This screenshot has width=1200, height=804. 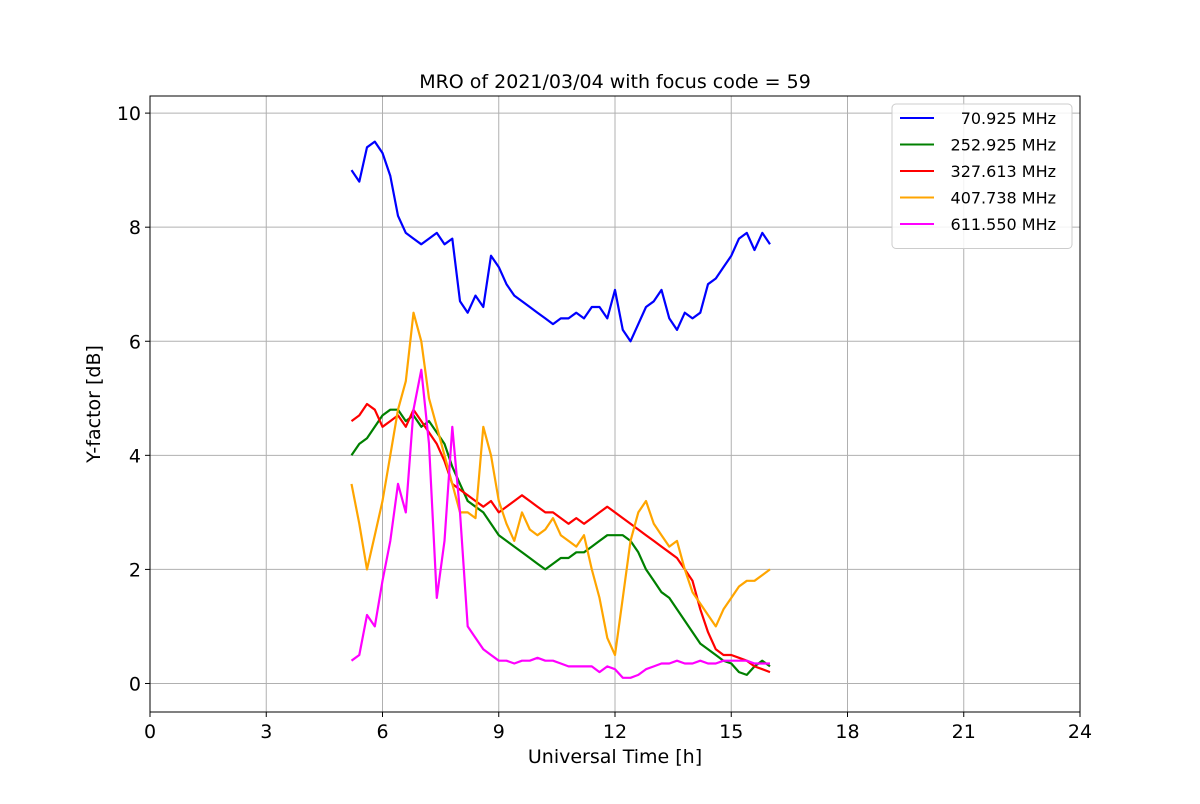 I want to click on x-tick-label: 3, so click(x=266, y=732).